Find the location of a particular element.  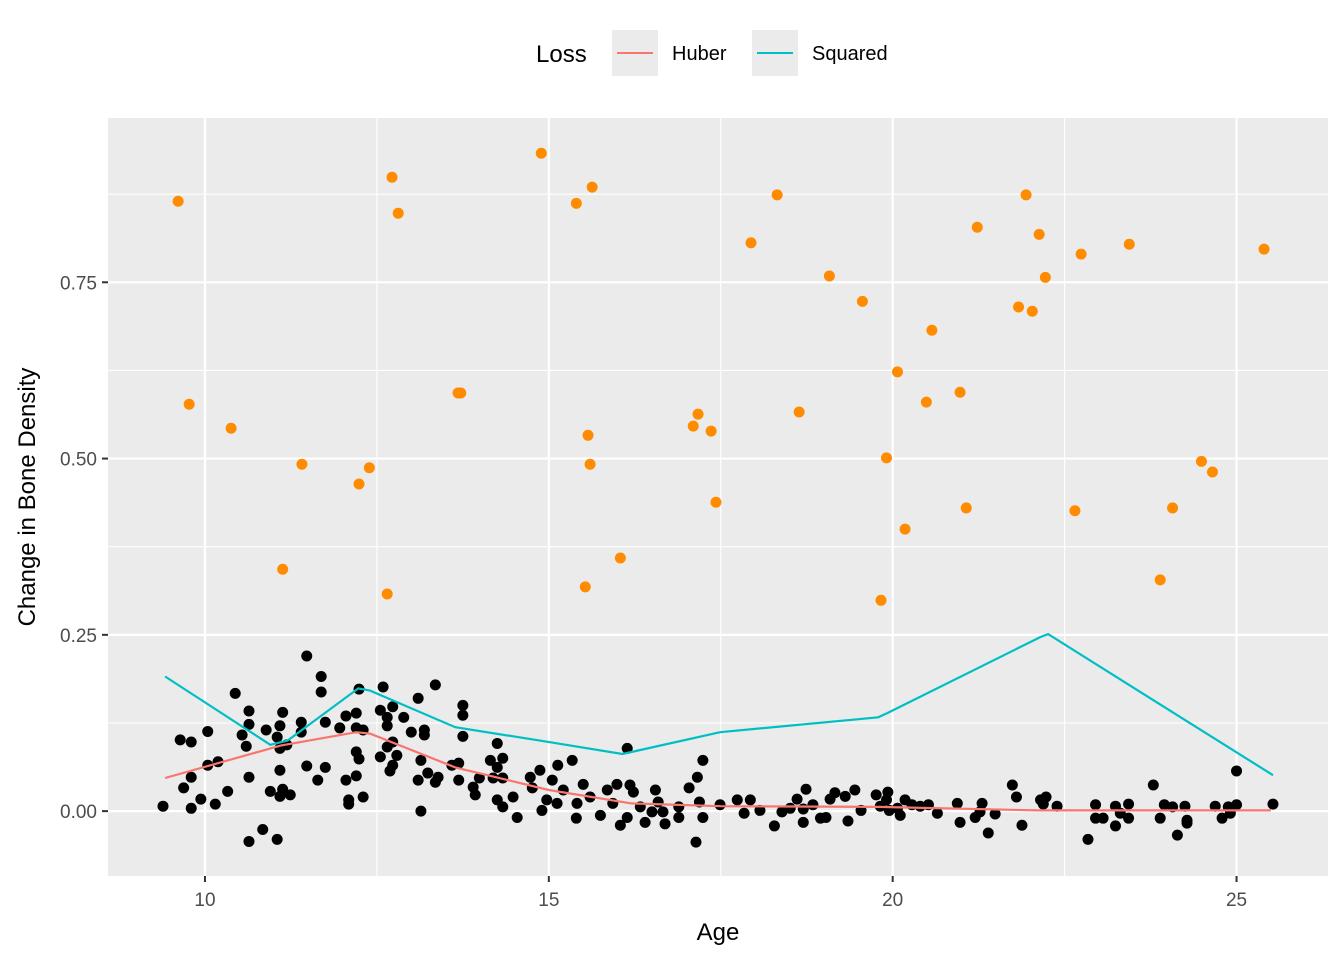

x-tick-label: 20 is located at coordinates (892, 900).